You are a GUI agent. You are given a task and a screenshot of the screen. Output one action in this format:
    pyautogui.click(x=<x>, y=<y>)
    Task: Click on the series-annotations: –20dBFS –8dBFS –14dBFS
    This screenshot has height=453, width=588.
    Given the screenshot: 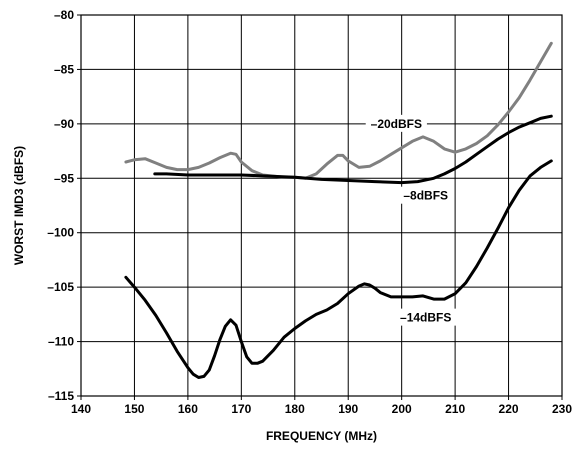 What is the action you would take?
    pyautogui.click(x=411, y=220)
    